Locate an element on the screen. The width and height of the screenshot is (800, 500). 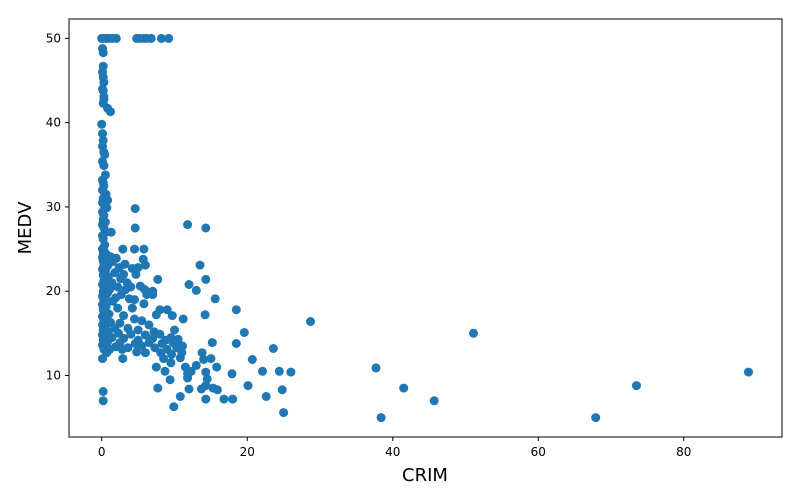
y-tick-label-20: 20 is located at coordinates (53, 291).